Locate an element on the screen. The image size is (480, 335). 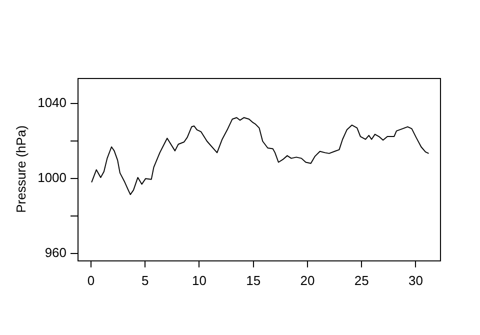
x-tick-label: 0 is located at coordinates (91, 280).